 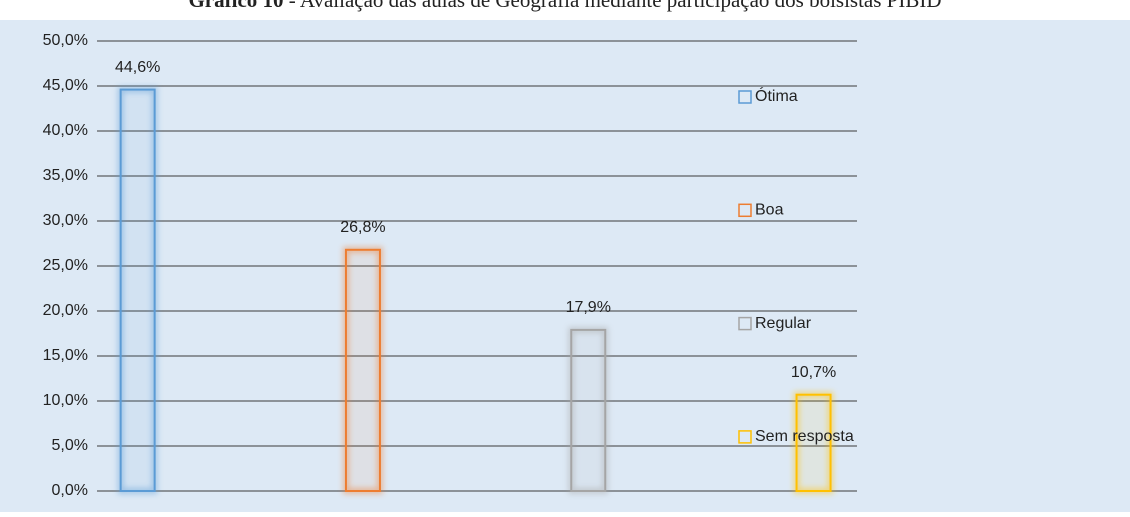 What do you see at coordinates (65, 400) in the screenshot?
I see `y-tick-label: 10,0%` at bounding box center [65, 400].